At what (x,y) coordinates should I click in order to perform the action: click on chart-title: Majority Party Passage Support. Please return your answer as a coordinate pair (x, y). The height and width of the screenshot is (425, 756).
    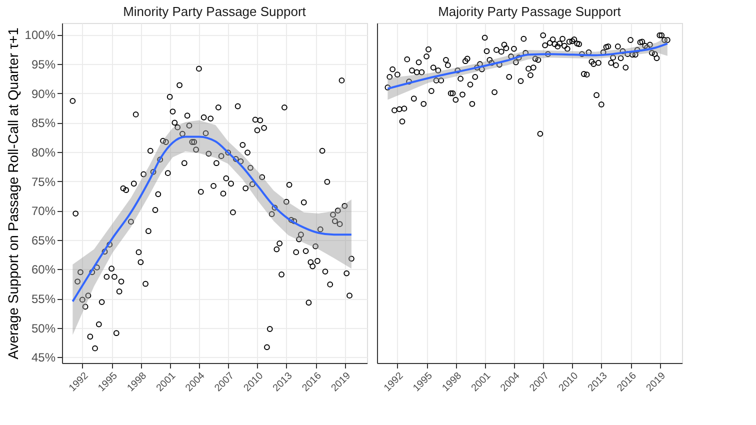
    Looking at the image, I should click on (530, 11).